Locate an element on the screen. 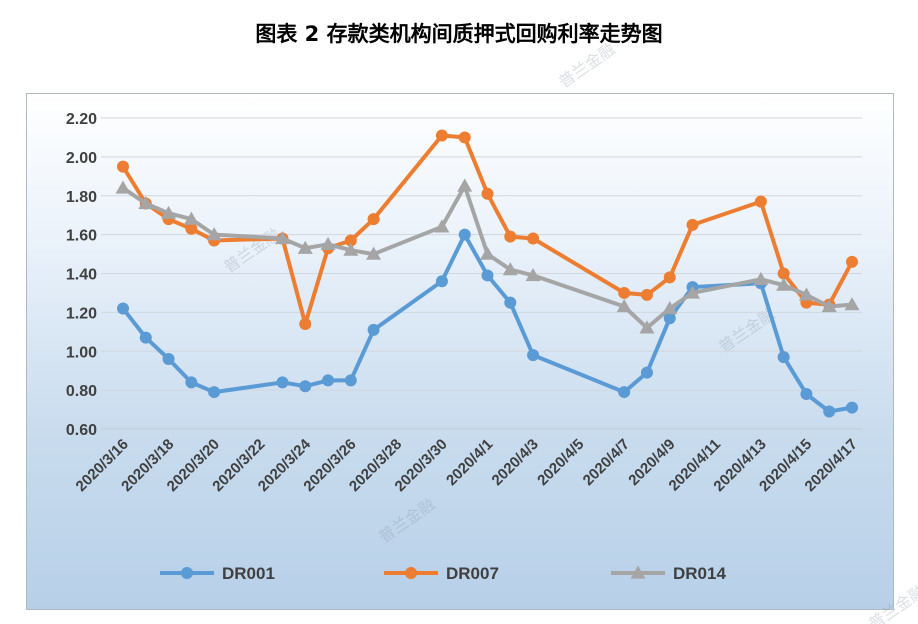 This screenshot has width=918, height=624. legend-item-dr001: DR001 is located at coordinates (217, 573).